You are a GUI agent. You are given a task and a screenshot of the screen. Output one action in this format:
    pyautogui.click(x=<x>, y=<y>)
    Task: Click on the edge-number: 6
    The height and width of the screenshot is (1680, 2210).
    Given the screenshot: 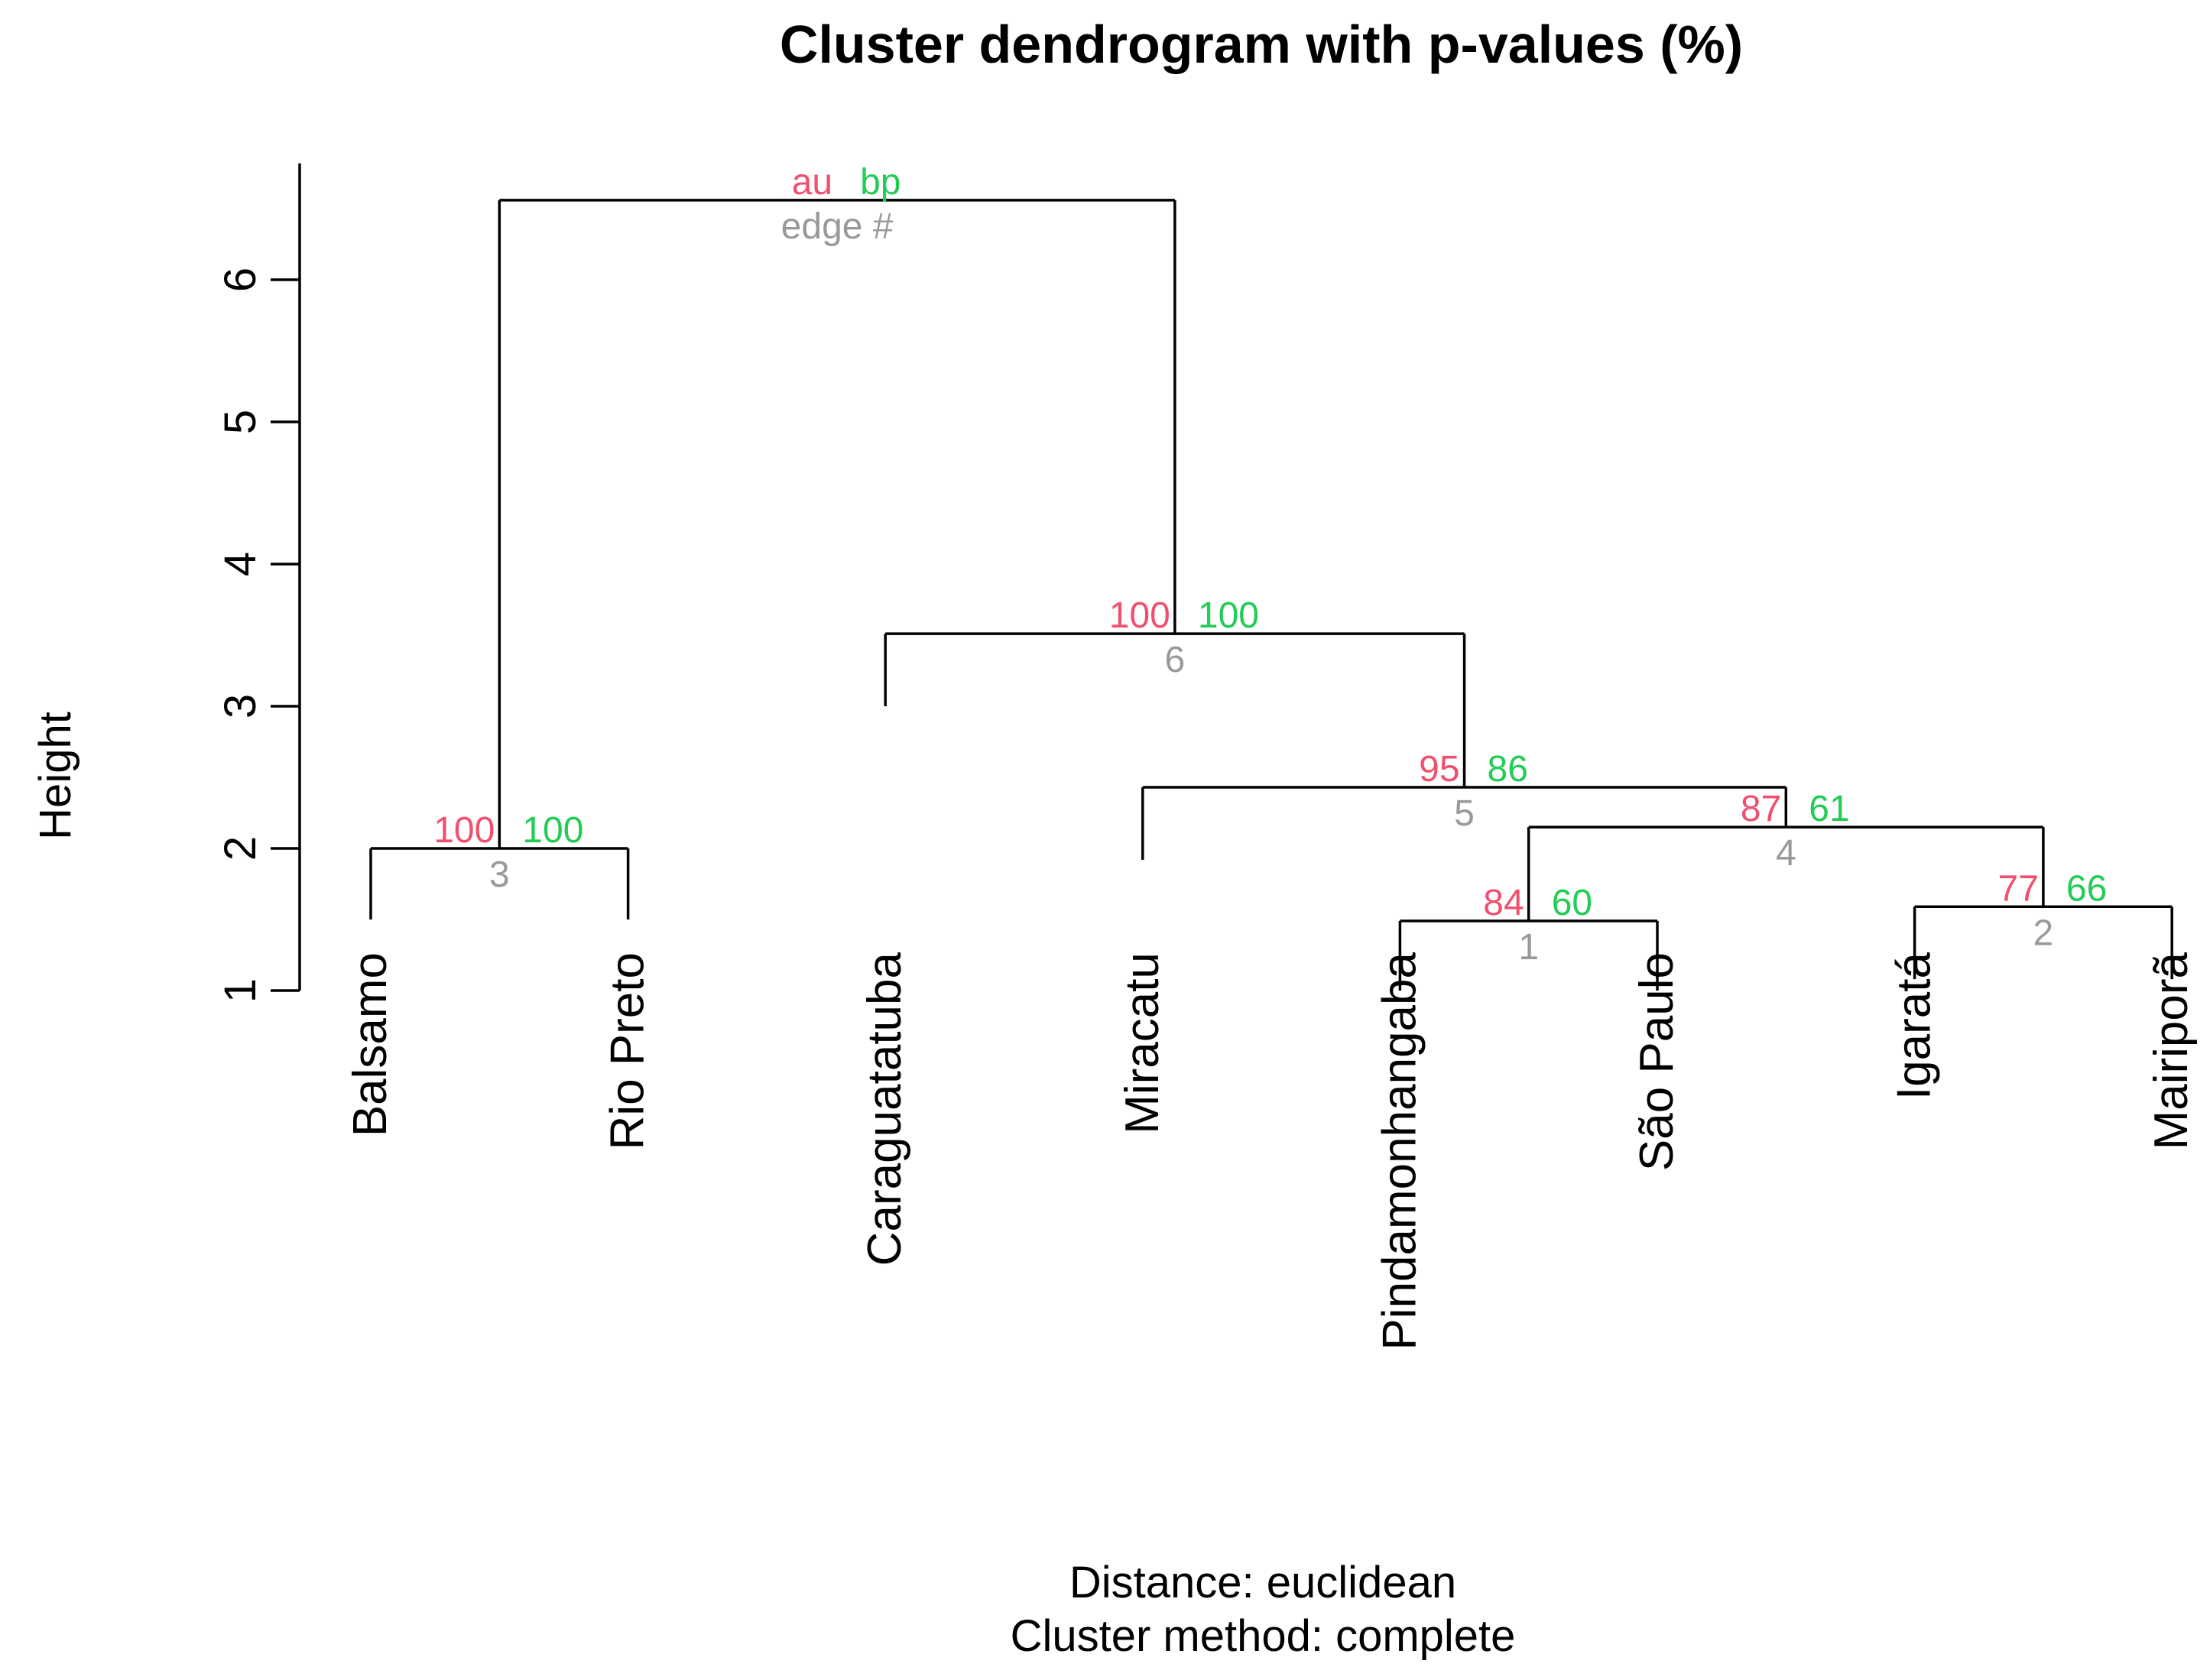 What is the action you would take?
    pyautogui.click(x=1175, y=660)
    